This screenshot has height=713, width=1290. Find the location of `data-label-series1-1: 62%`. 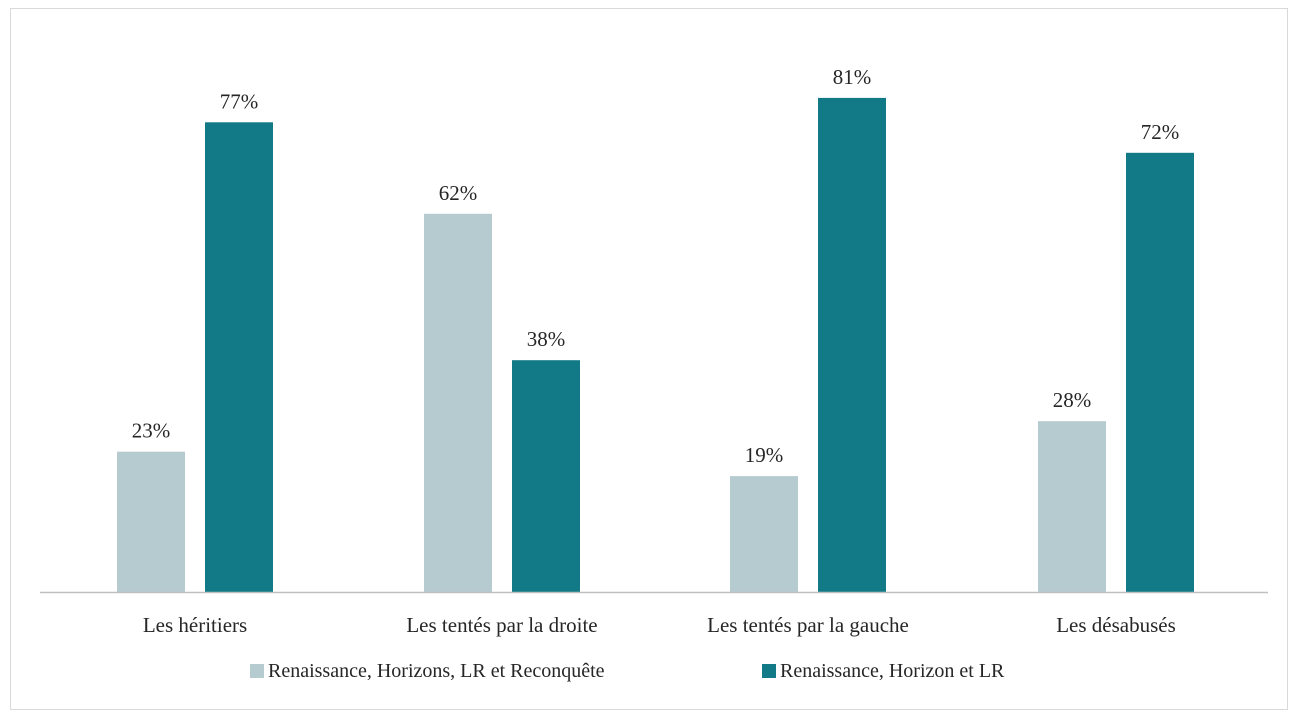

data-label-series1-1: 62% is located at coordinates (458, 193).